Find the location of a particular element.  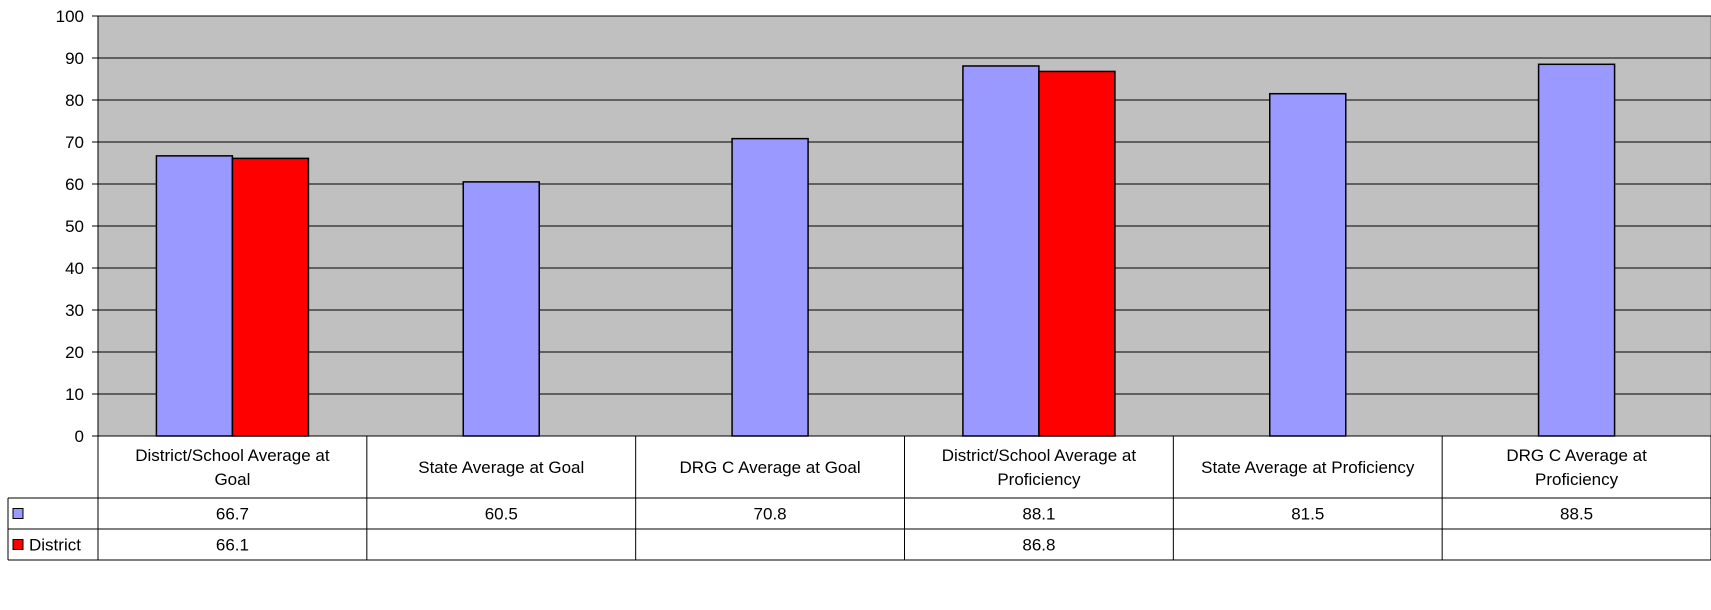

y-tick-label: 30 is located at coordinates (74, 310).